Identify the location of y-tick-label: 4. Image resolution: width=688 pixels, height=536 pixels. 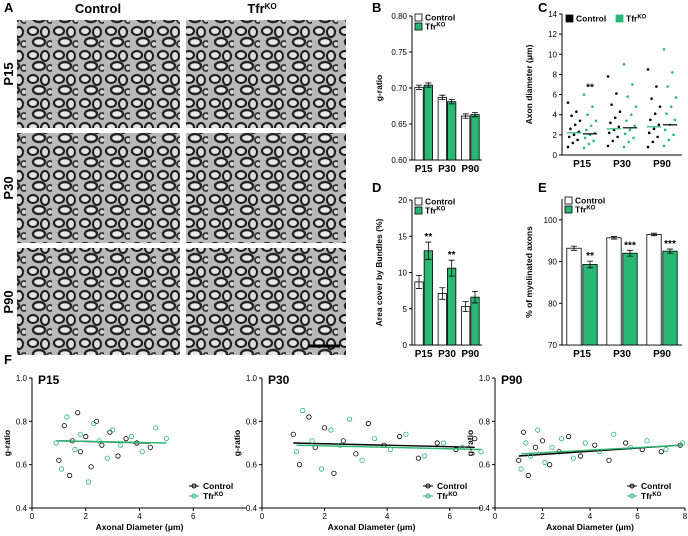
(555, 115).